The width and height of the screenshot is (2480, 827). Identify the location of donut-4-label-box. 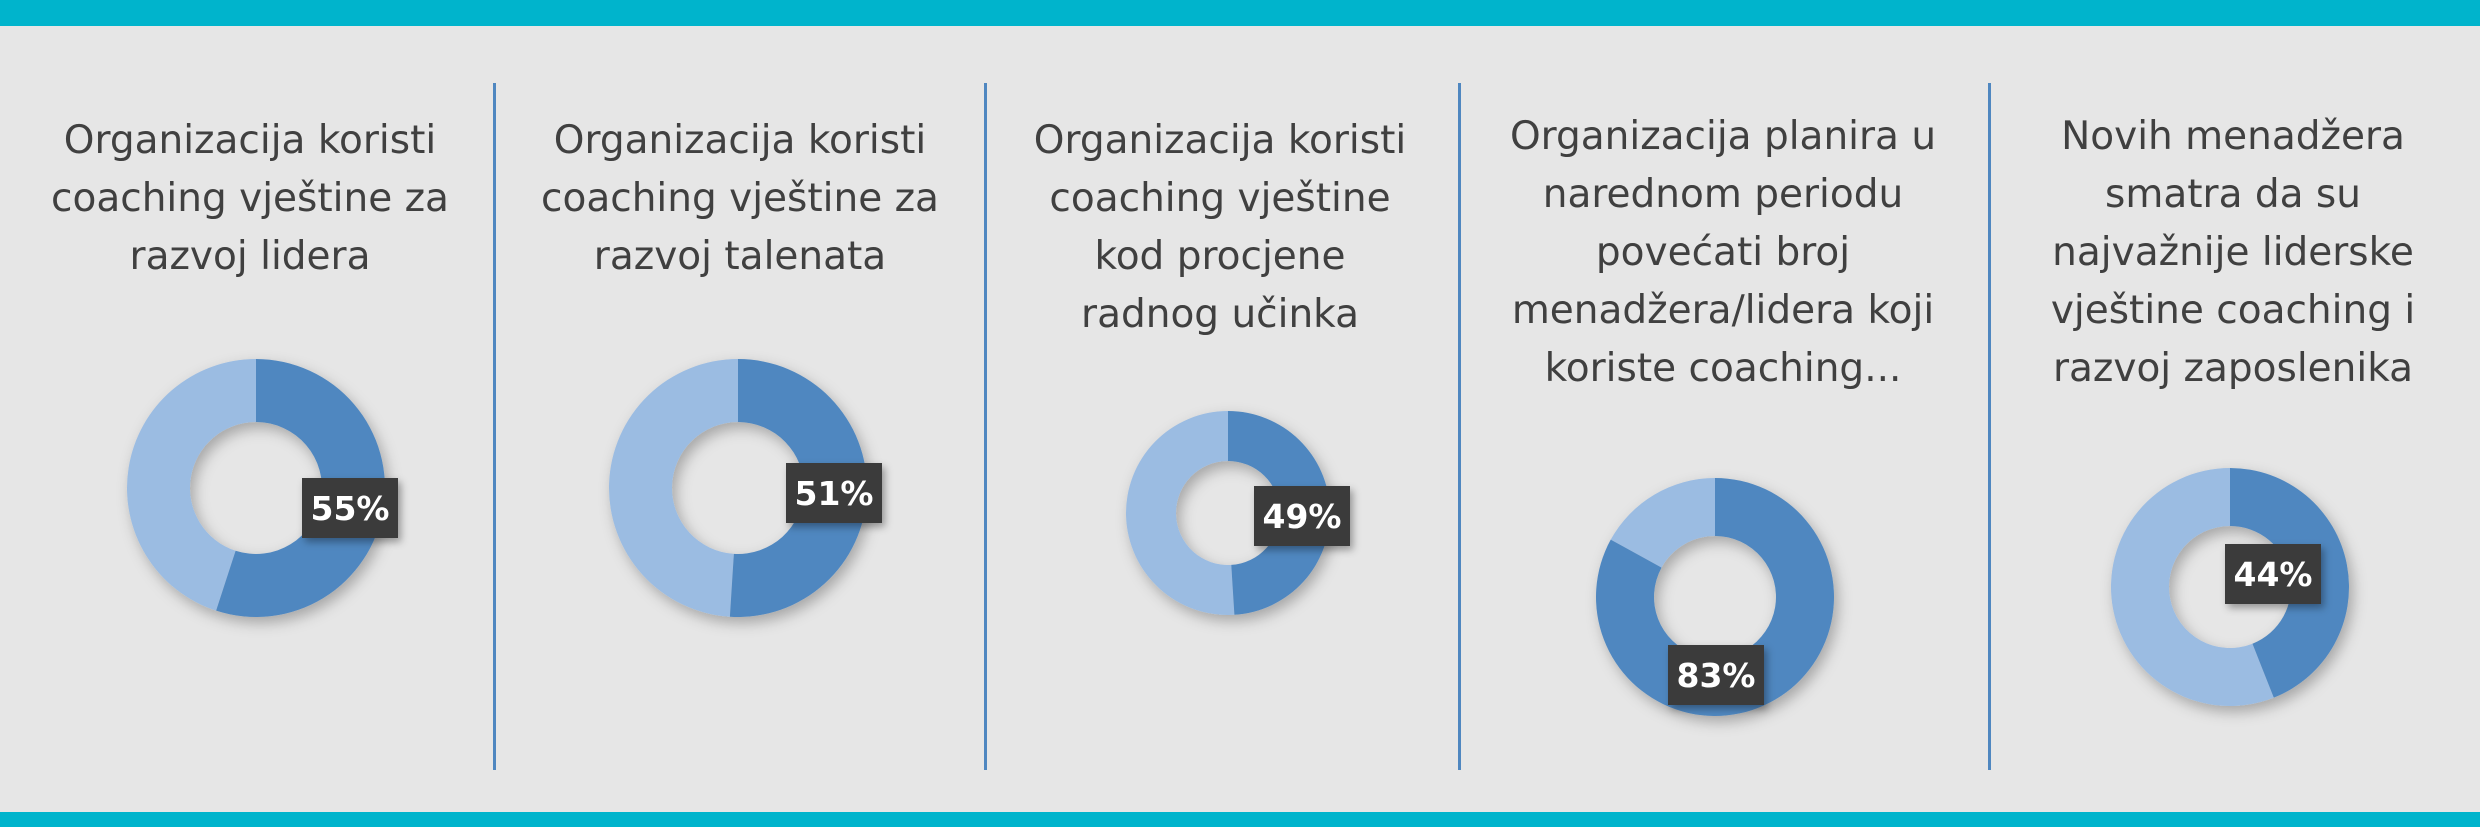
(1716, 675).